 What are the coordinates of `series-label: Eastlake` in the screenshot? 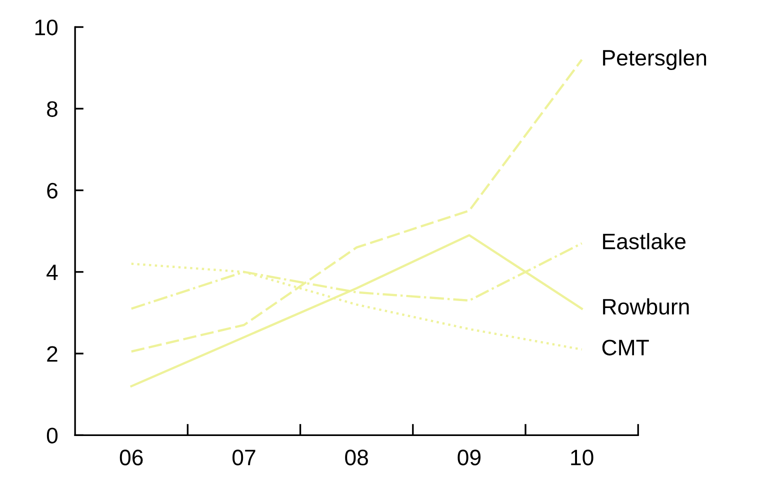 It's located at (644, 241).